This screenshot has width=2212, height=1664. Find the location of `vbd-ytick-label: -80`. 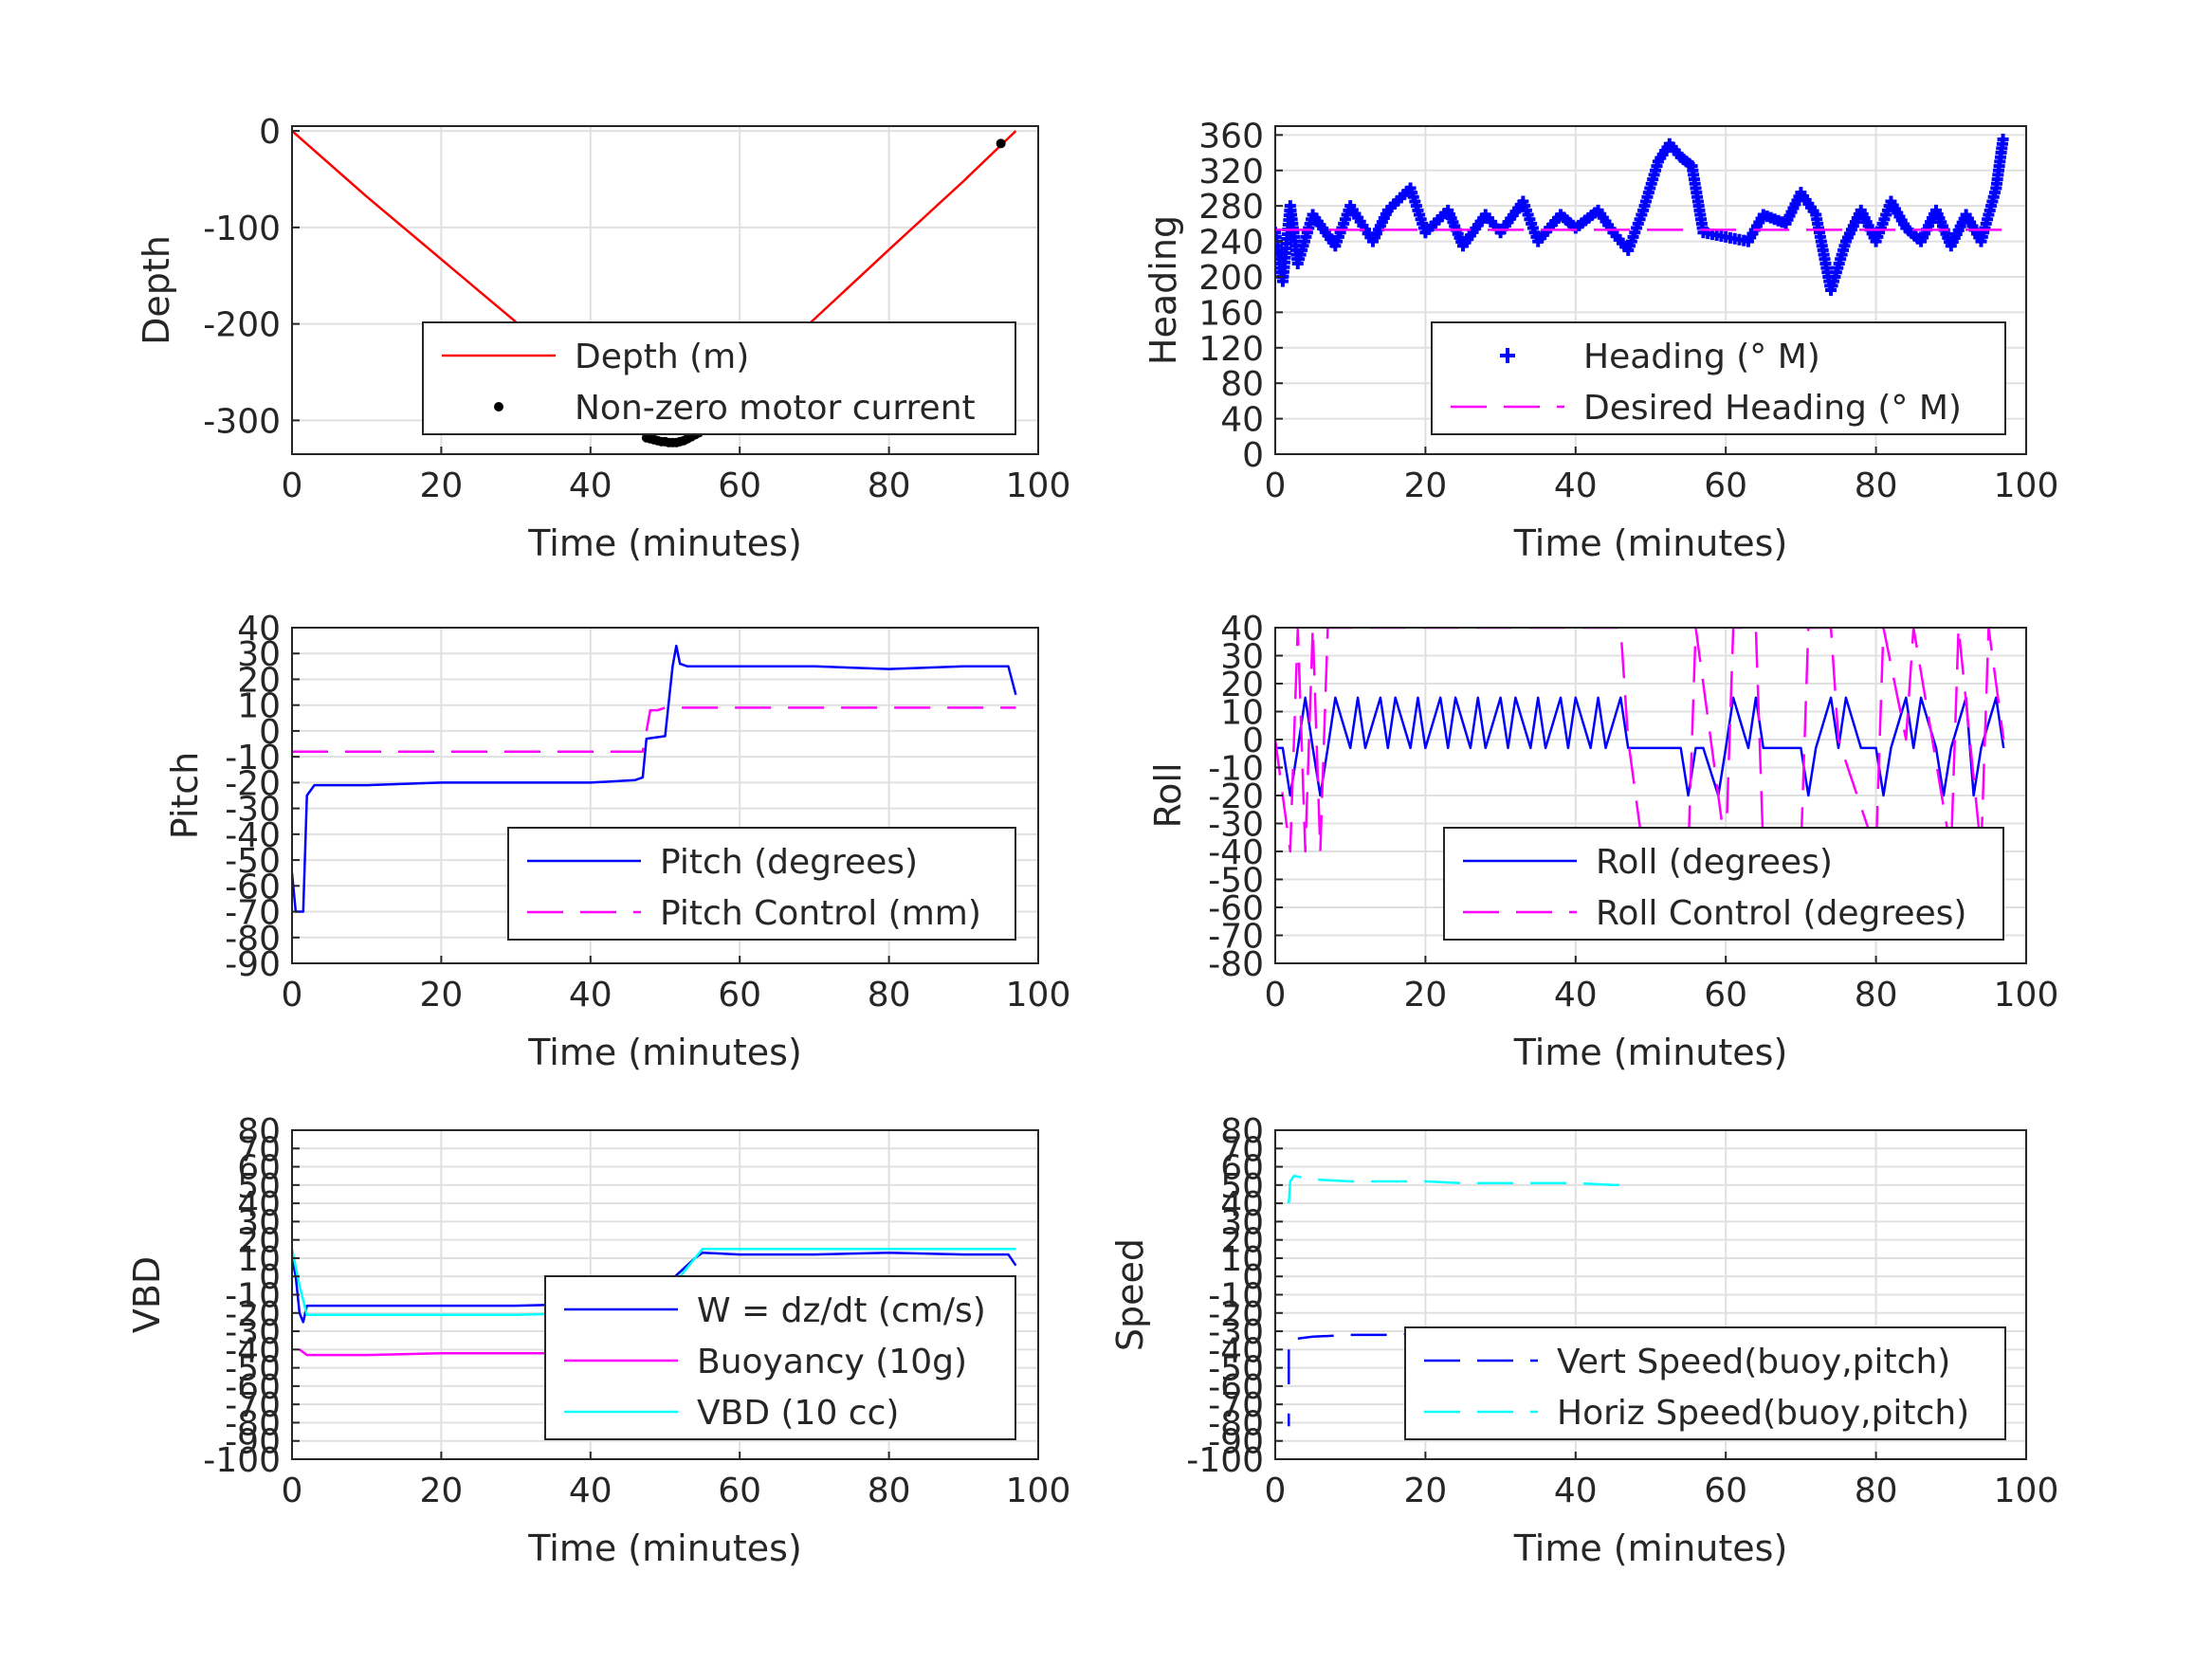

vbd-ytick-label: -80 is located at coordinates (253, 1423).